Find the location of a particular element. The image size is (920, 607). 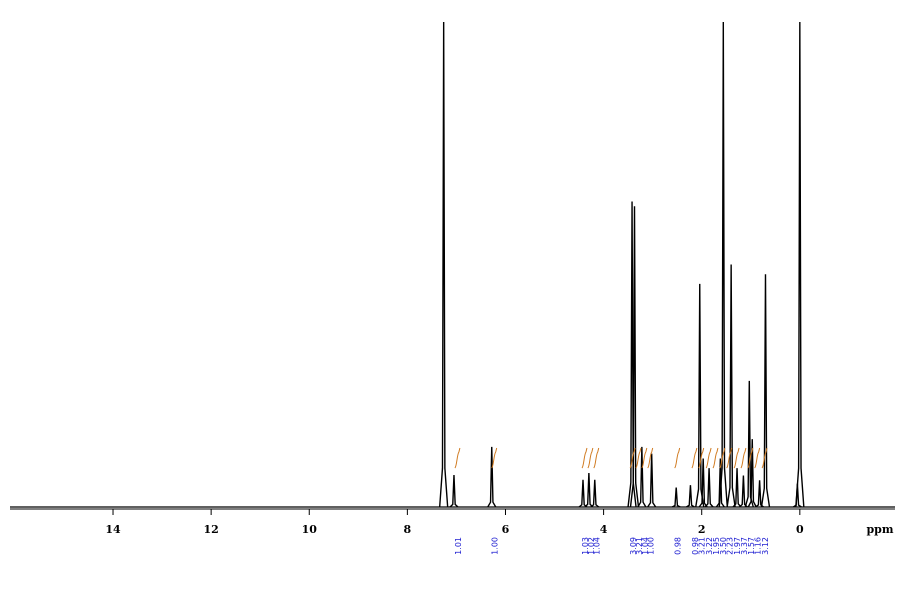

integral-label: 1.16 is located at coordinates (758, 546).